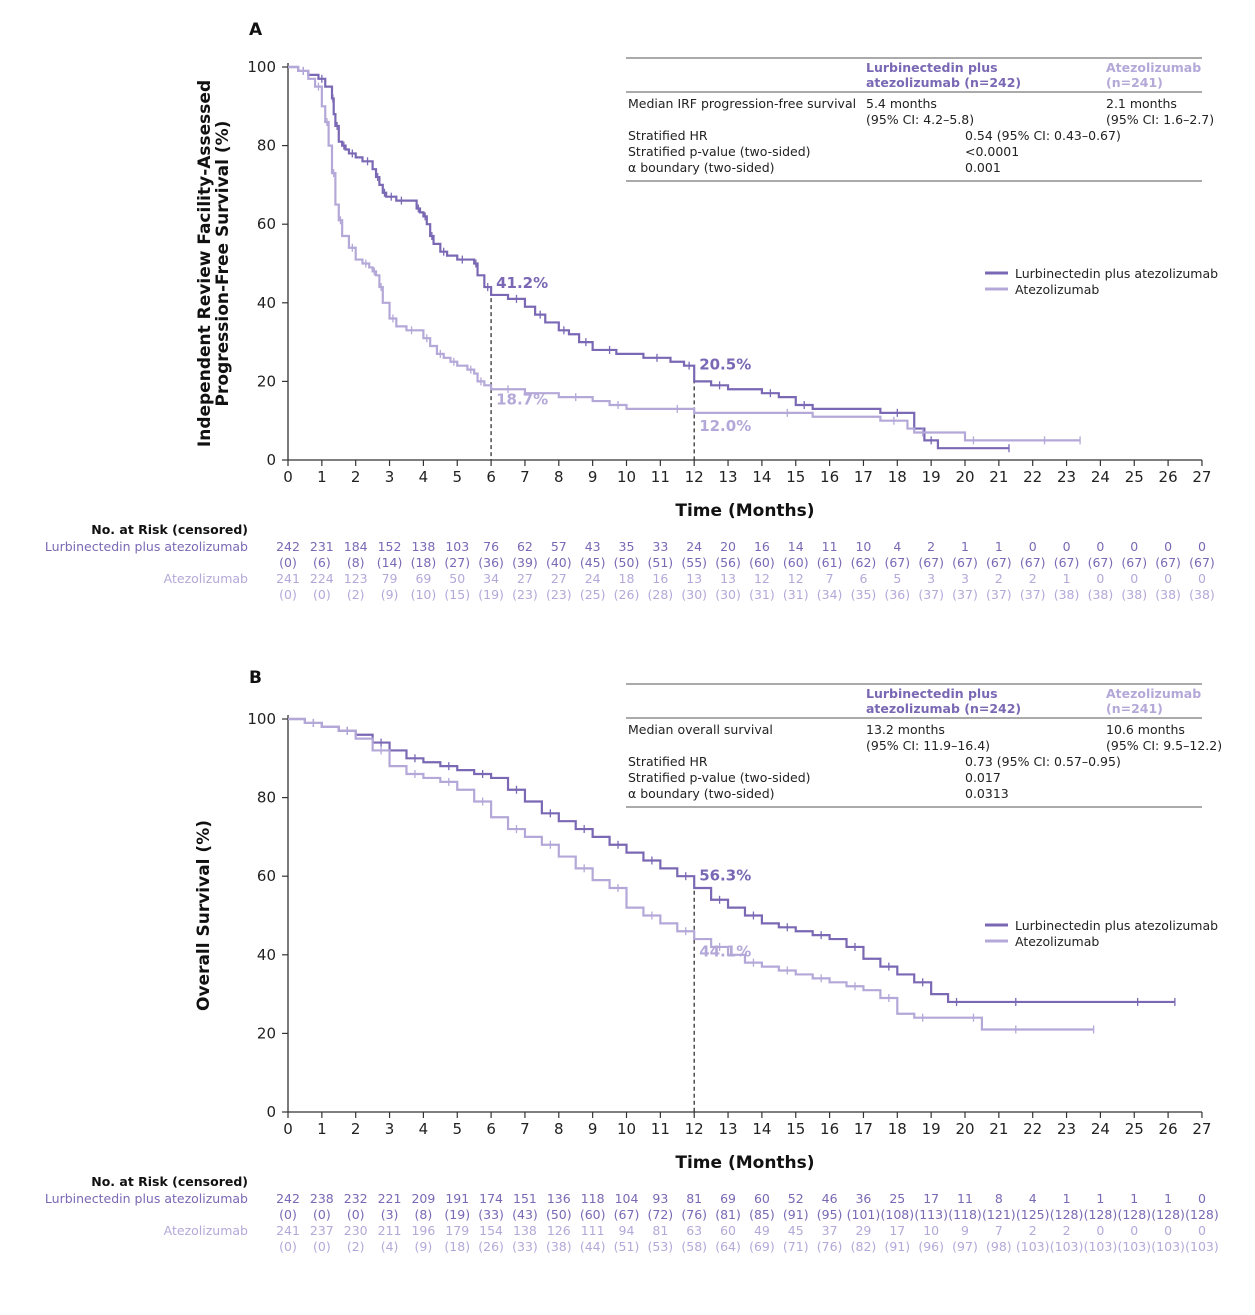  What do you see at coordinates (423, 578) in the screenshot?
I see `panel-a-risk-atezo-n: 69` at bounding box center [423, 578].